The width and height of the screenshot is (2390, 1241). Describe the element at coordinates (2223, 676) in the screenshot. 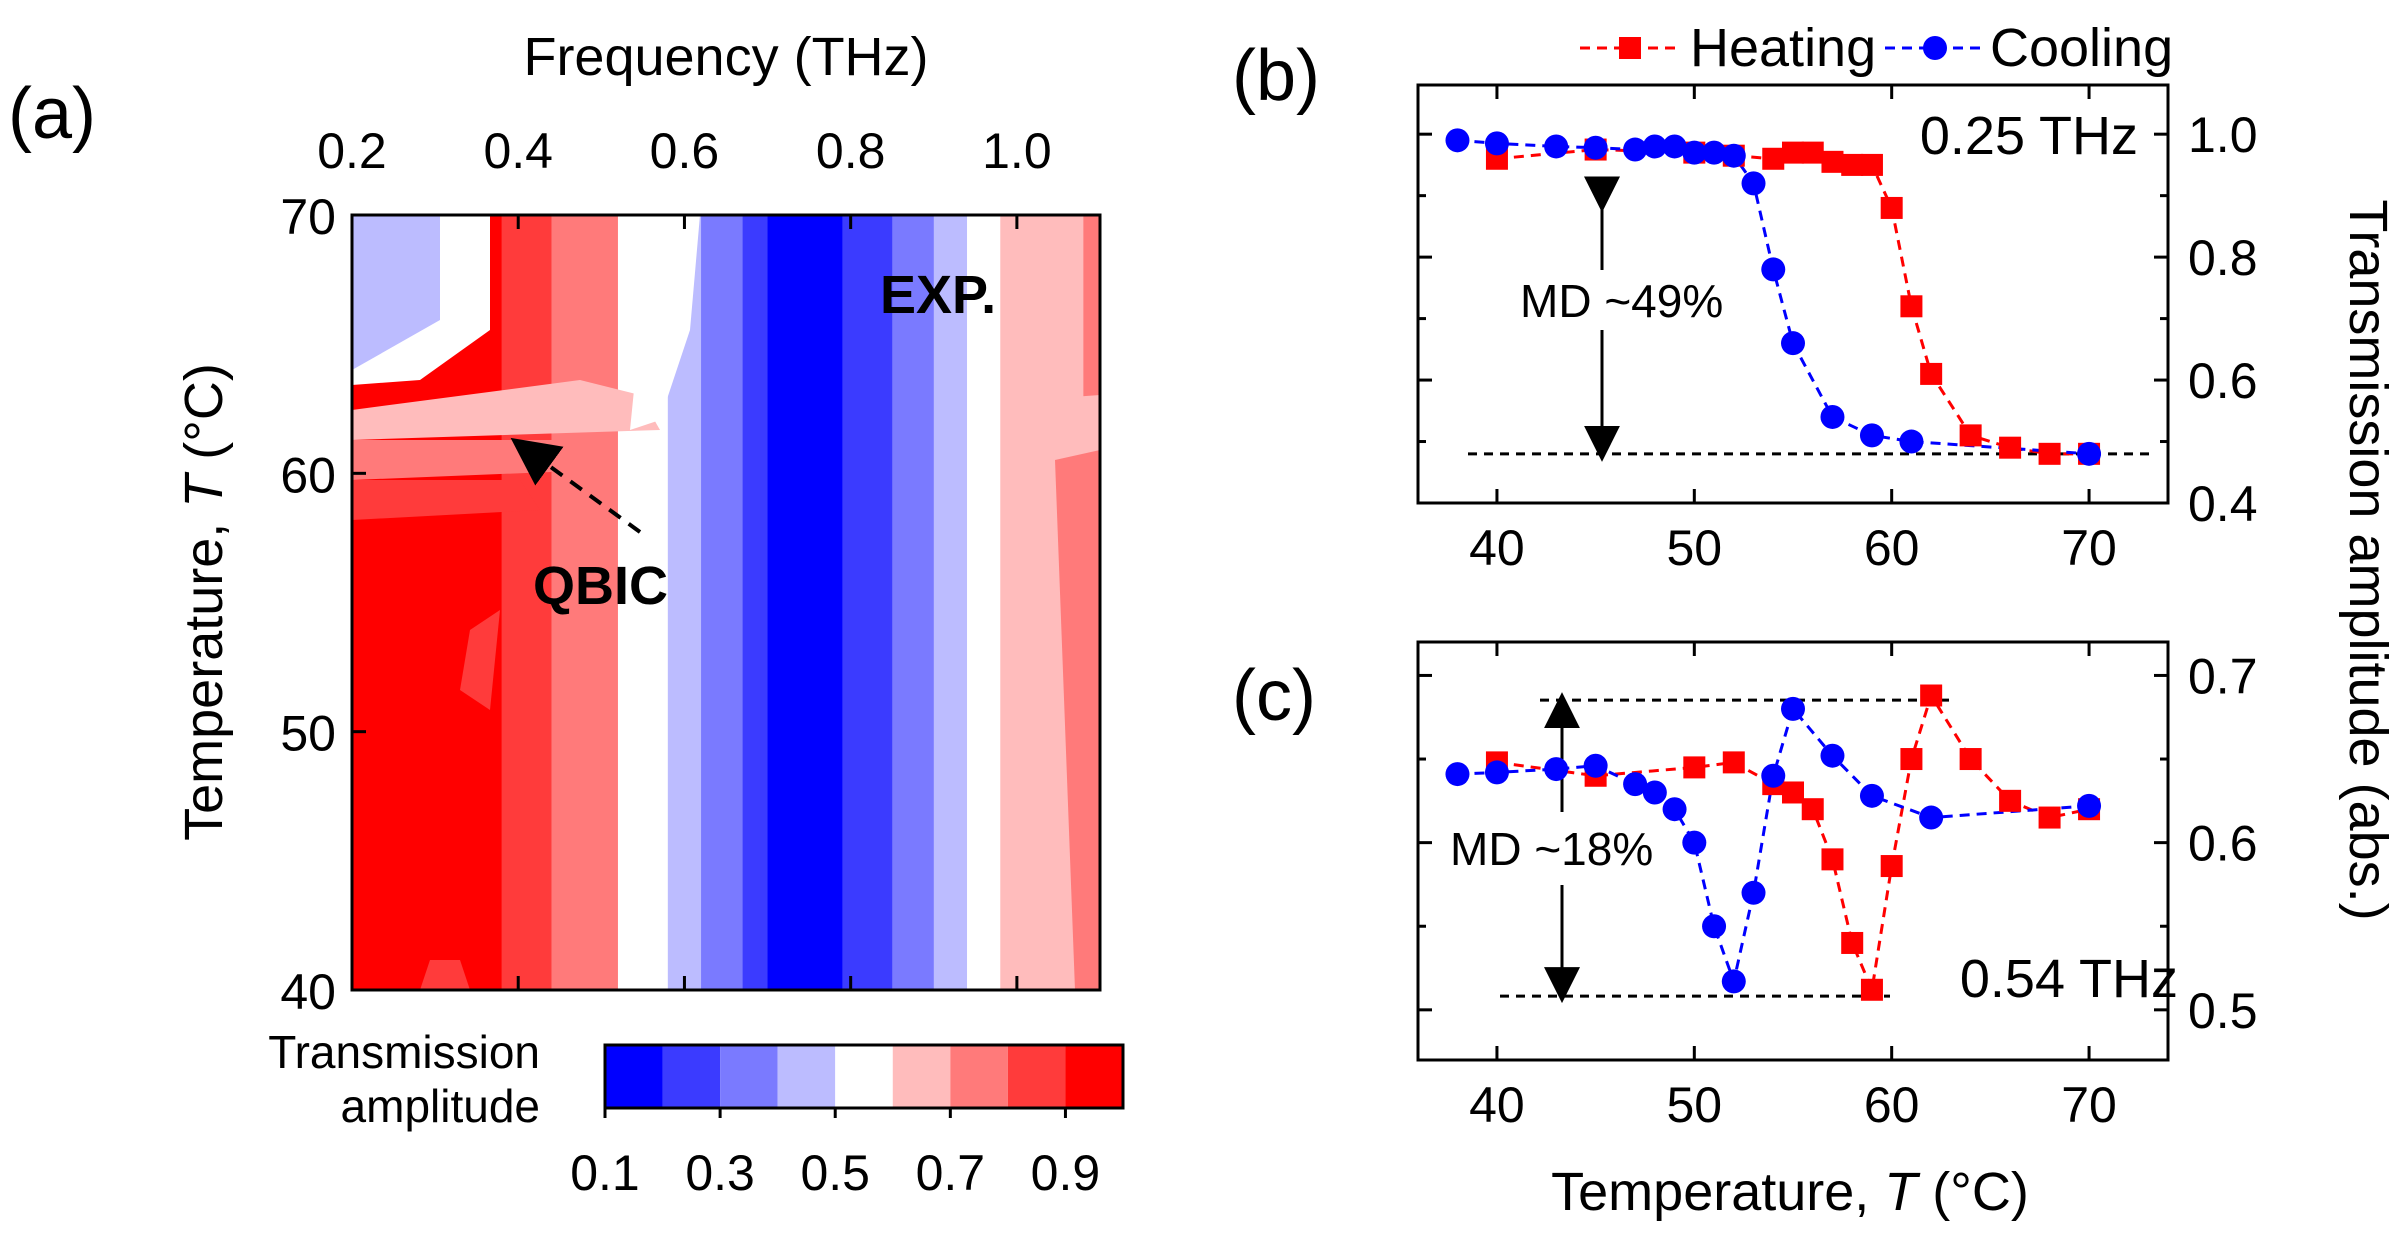

I see `y-tick-label: 0.7` at that location.